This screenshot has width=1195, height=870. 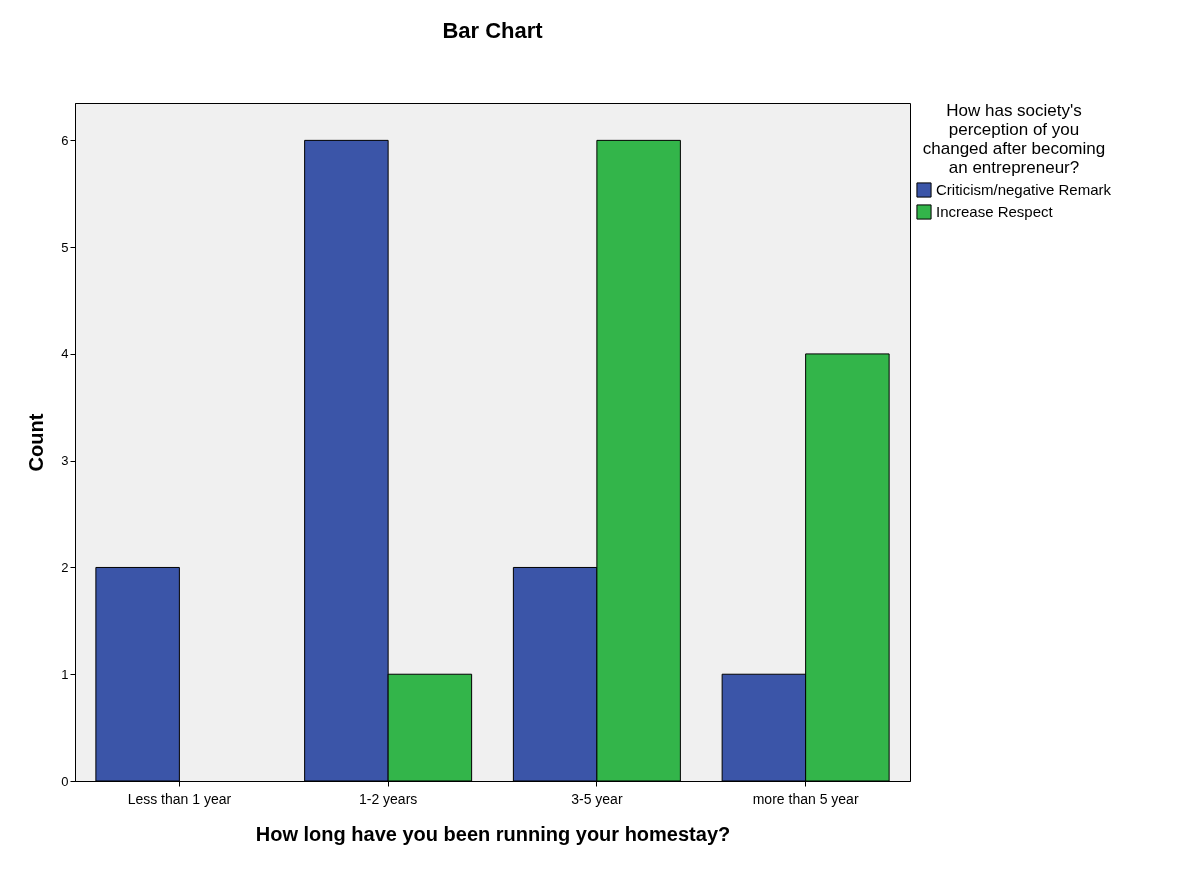 I want to click on chart-title: Bar Chart, so click(x=493, y=30).